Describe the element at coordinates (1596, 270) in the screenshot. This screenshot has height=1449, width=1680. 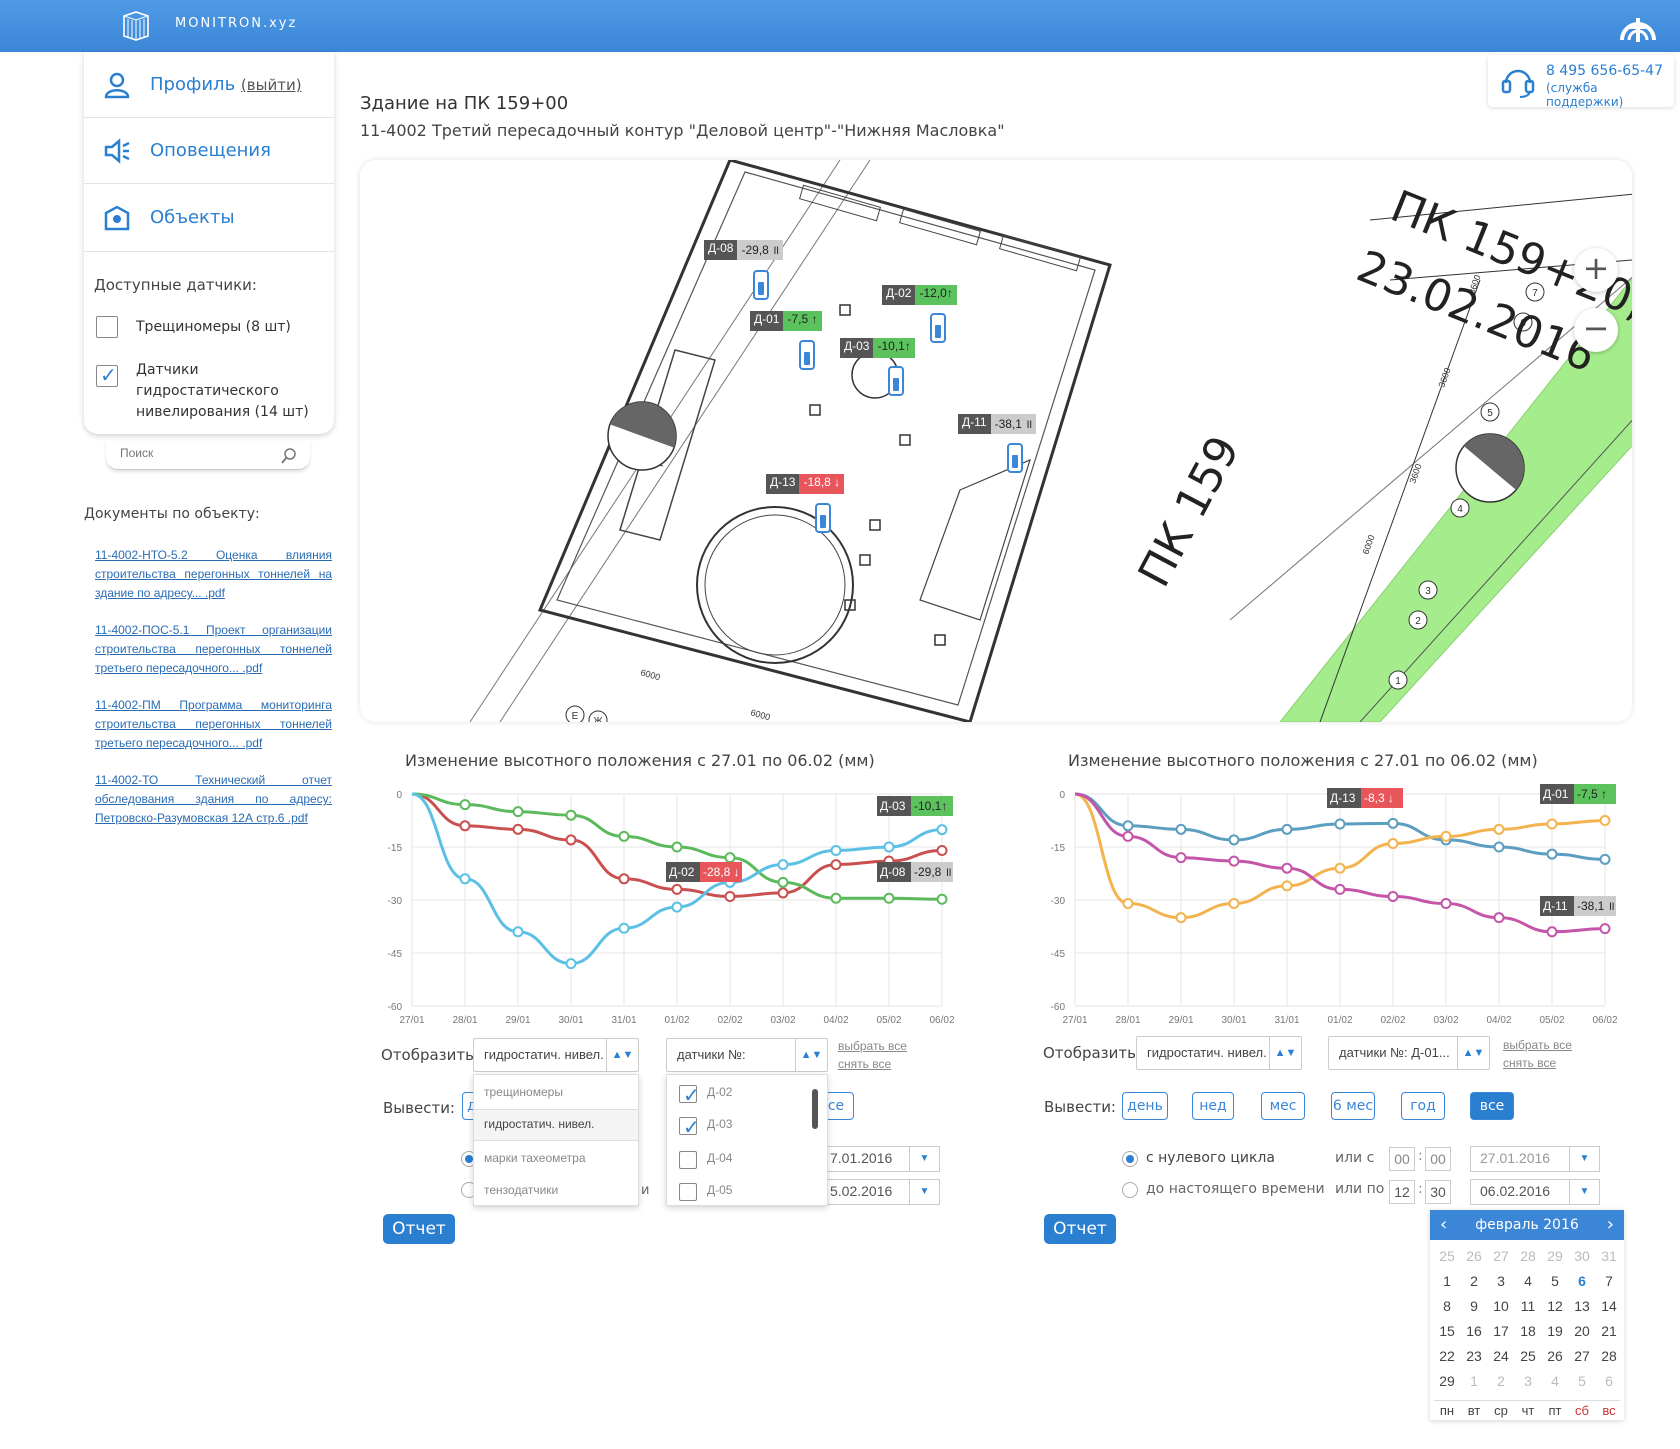
I see `zoom-in-button: +` at that location.